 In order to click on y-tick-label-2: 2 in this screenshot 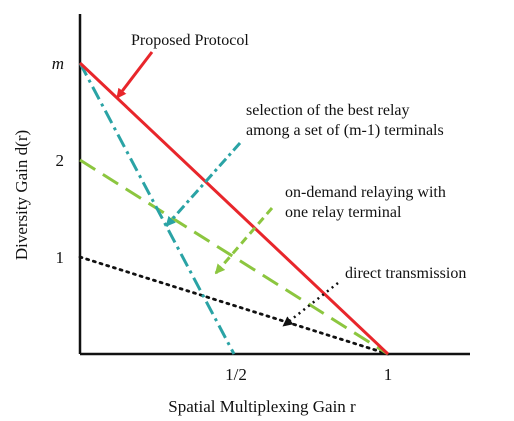, I will do `click(60, 160)`.